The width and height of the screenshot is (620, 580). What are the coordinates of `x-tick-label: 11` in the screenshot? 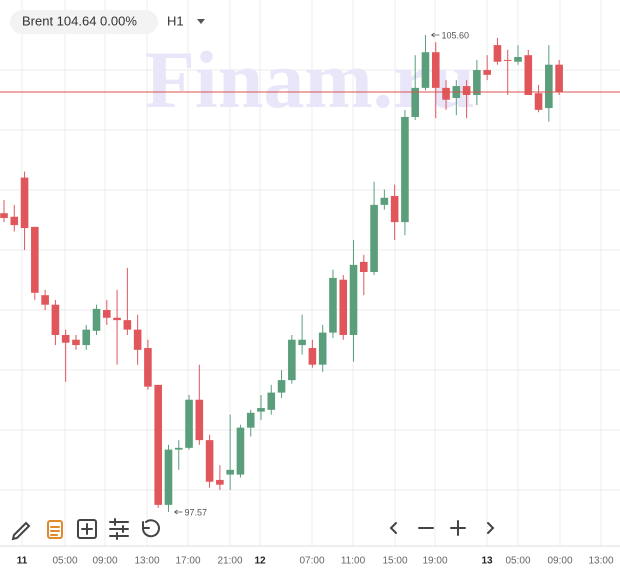 It's located at (22, 561).